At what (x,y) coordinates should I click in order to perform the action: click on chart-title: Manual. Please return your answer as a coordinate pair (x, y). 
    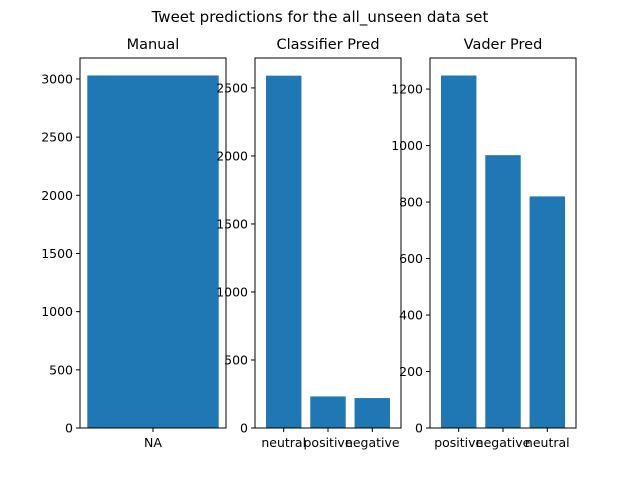
    Looking at the image, I should click on (153, 45).